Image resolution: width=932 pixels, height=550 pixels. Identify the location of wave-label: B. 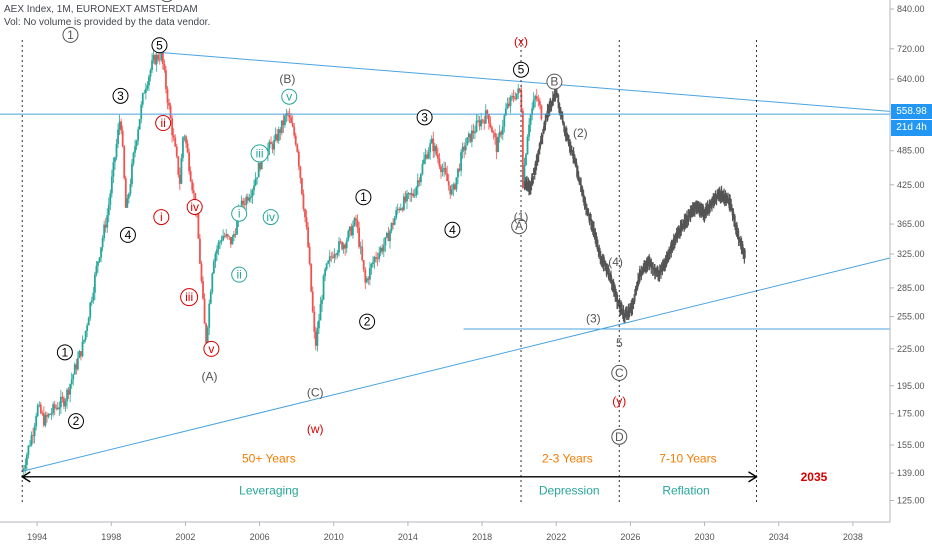
(554, 81).